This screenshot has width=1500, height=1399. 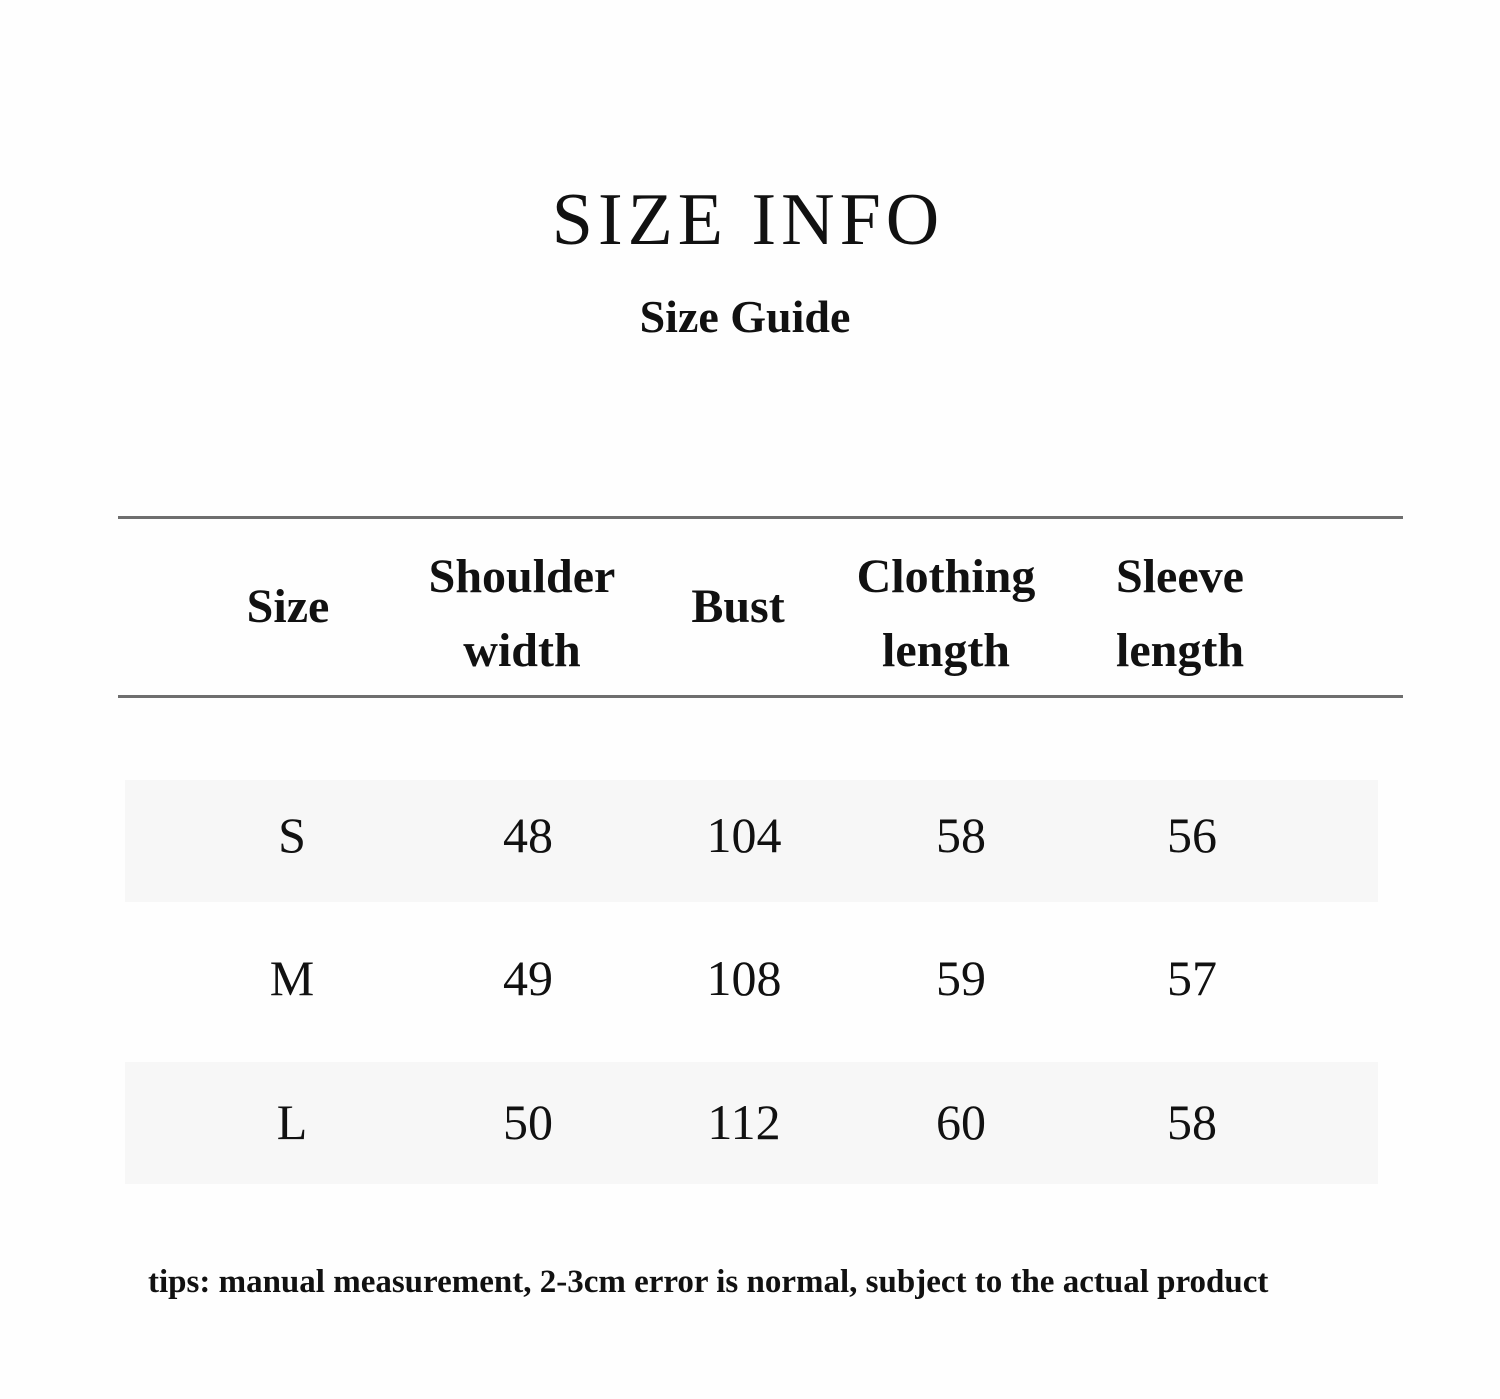 I want to click on column-header-line: Clothing, so click(x=946, y=576).